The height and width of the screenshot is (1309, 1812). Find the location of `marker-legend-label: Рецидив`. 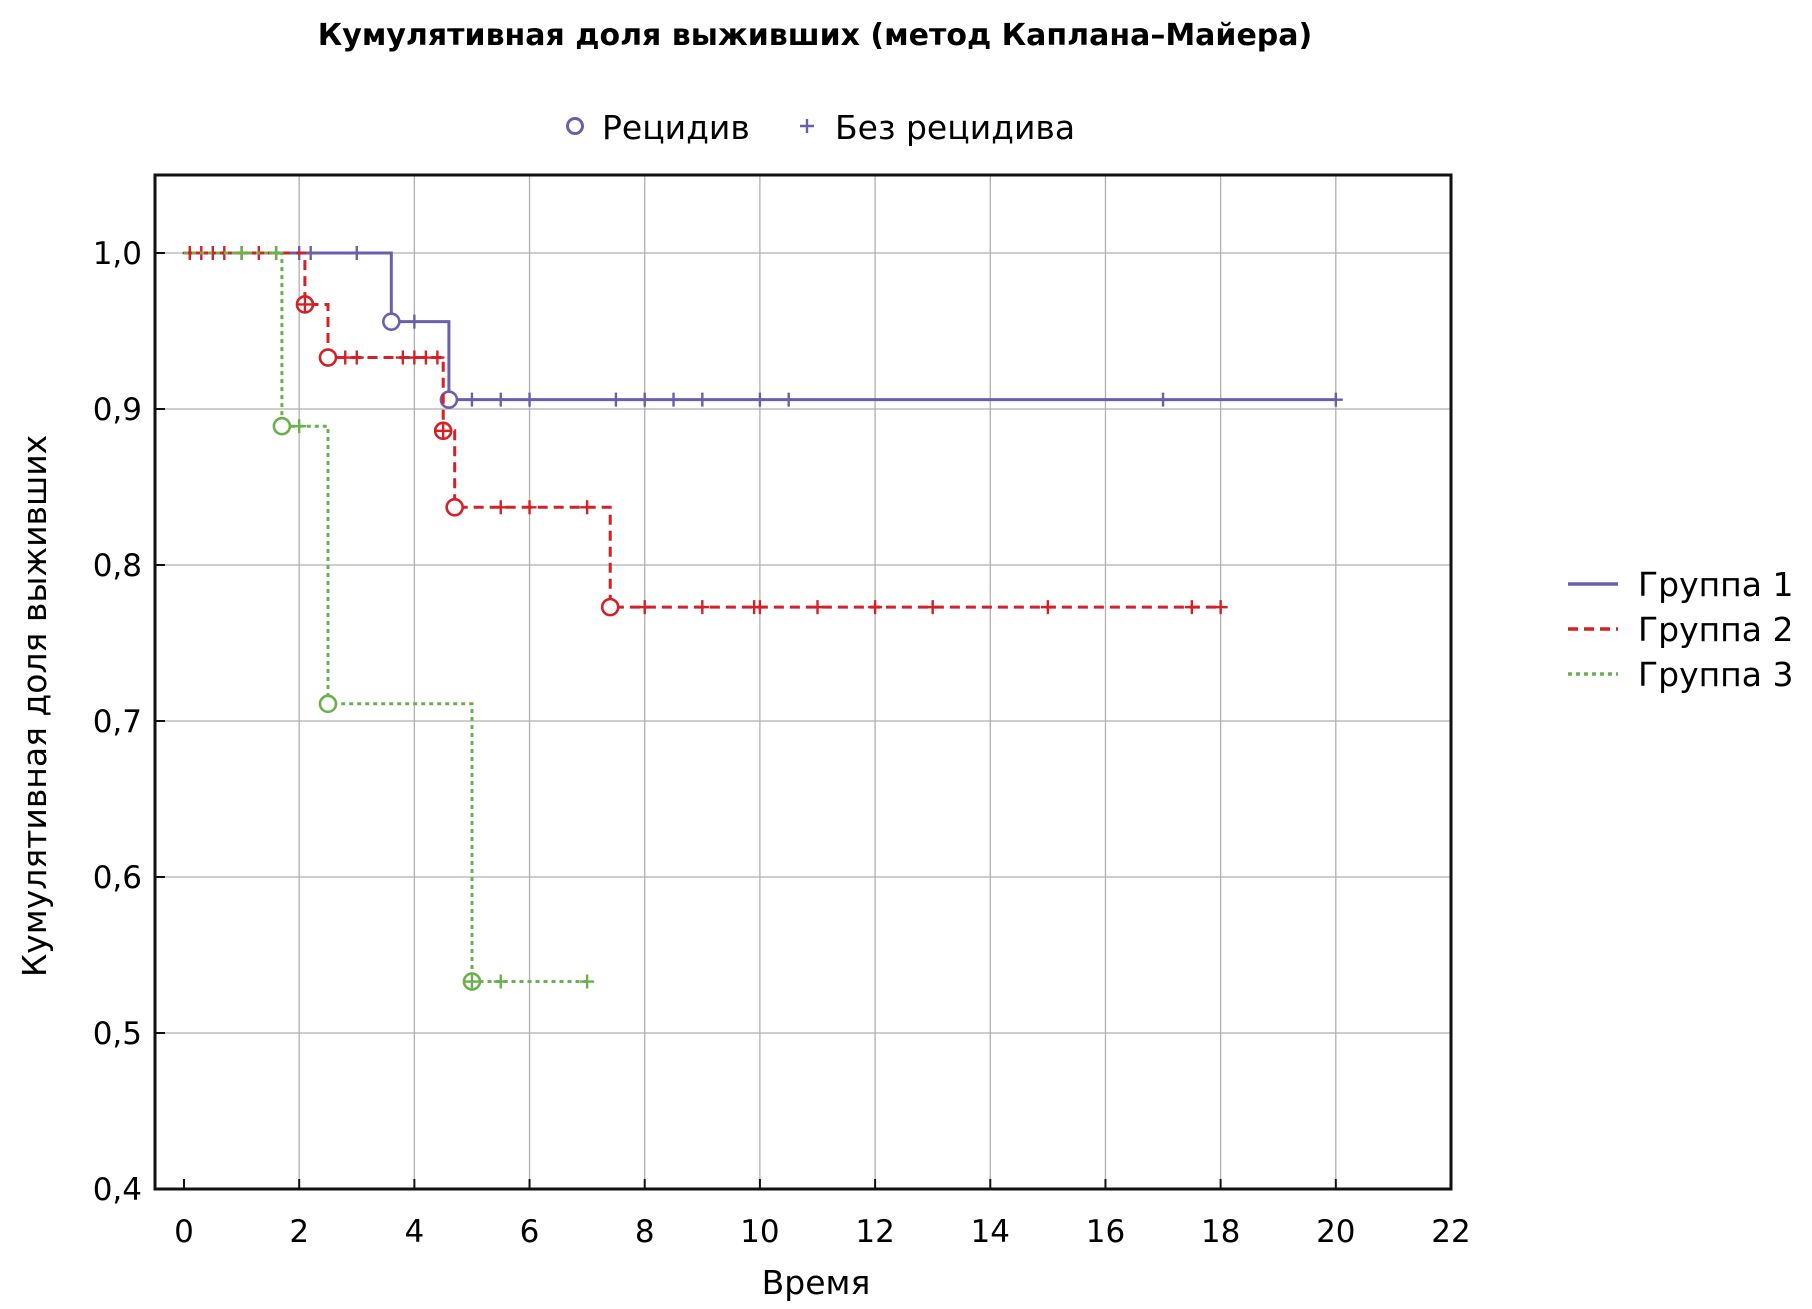

marker-legend-label: Рецидив is located at coordinates (676, 127).